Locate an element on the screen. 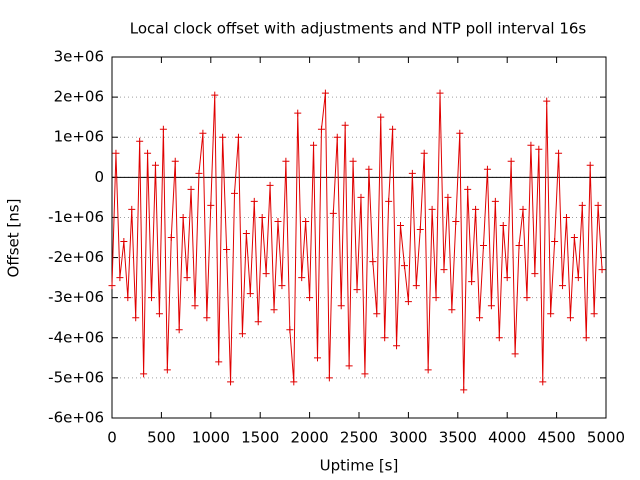  x-tick-label: 5000 is located at coordinates (606, 438).